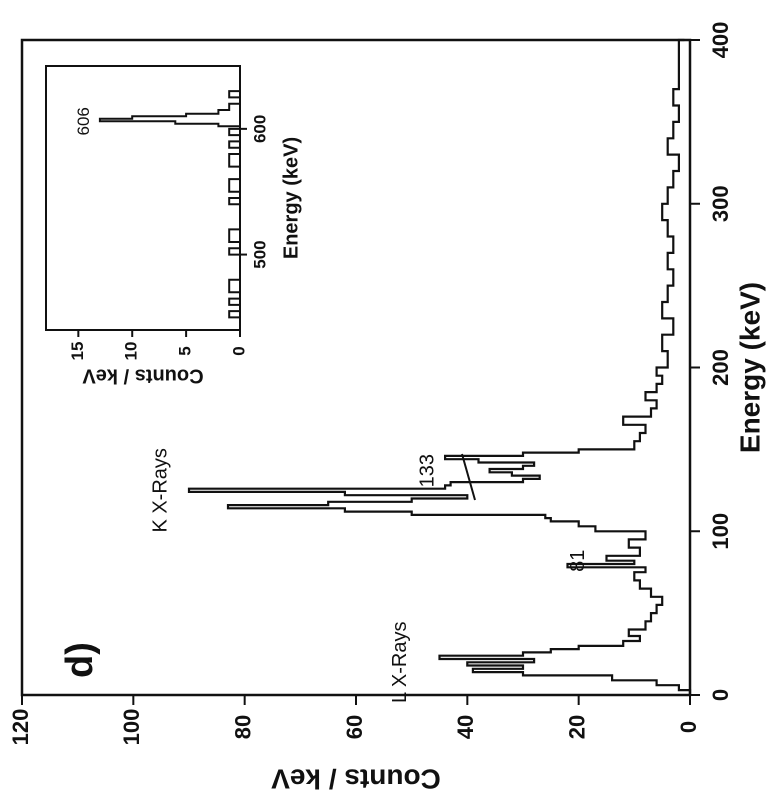 This screenshot has width=776, height=812. I want to click on main-y-tick-label: 120, so click(20, 727).